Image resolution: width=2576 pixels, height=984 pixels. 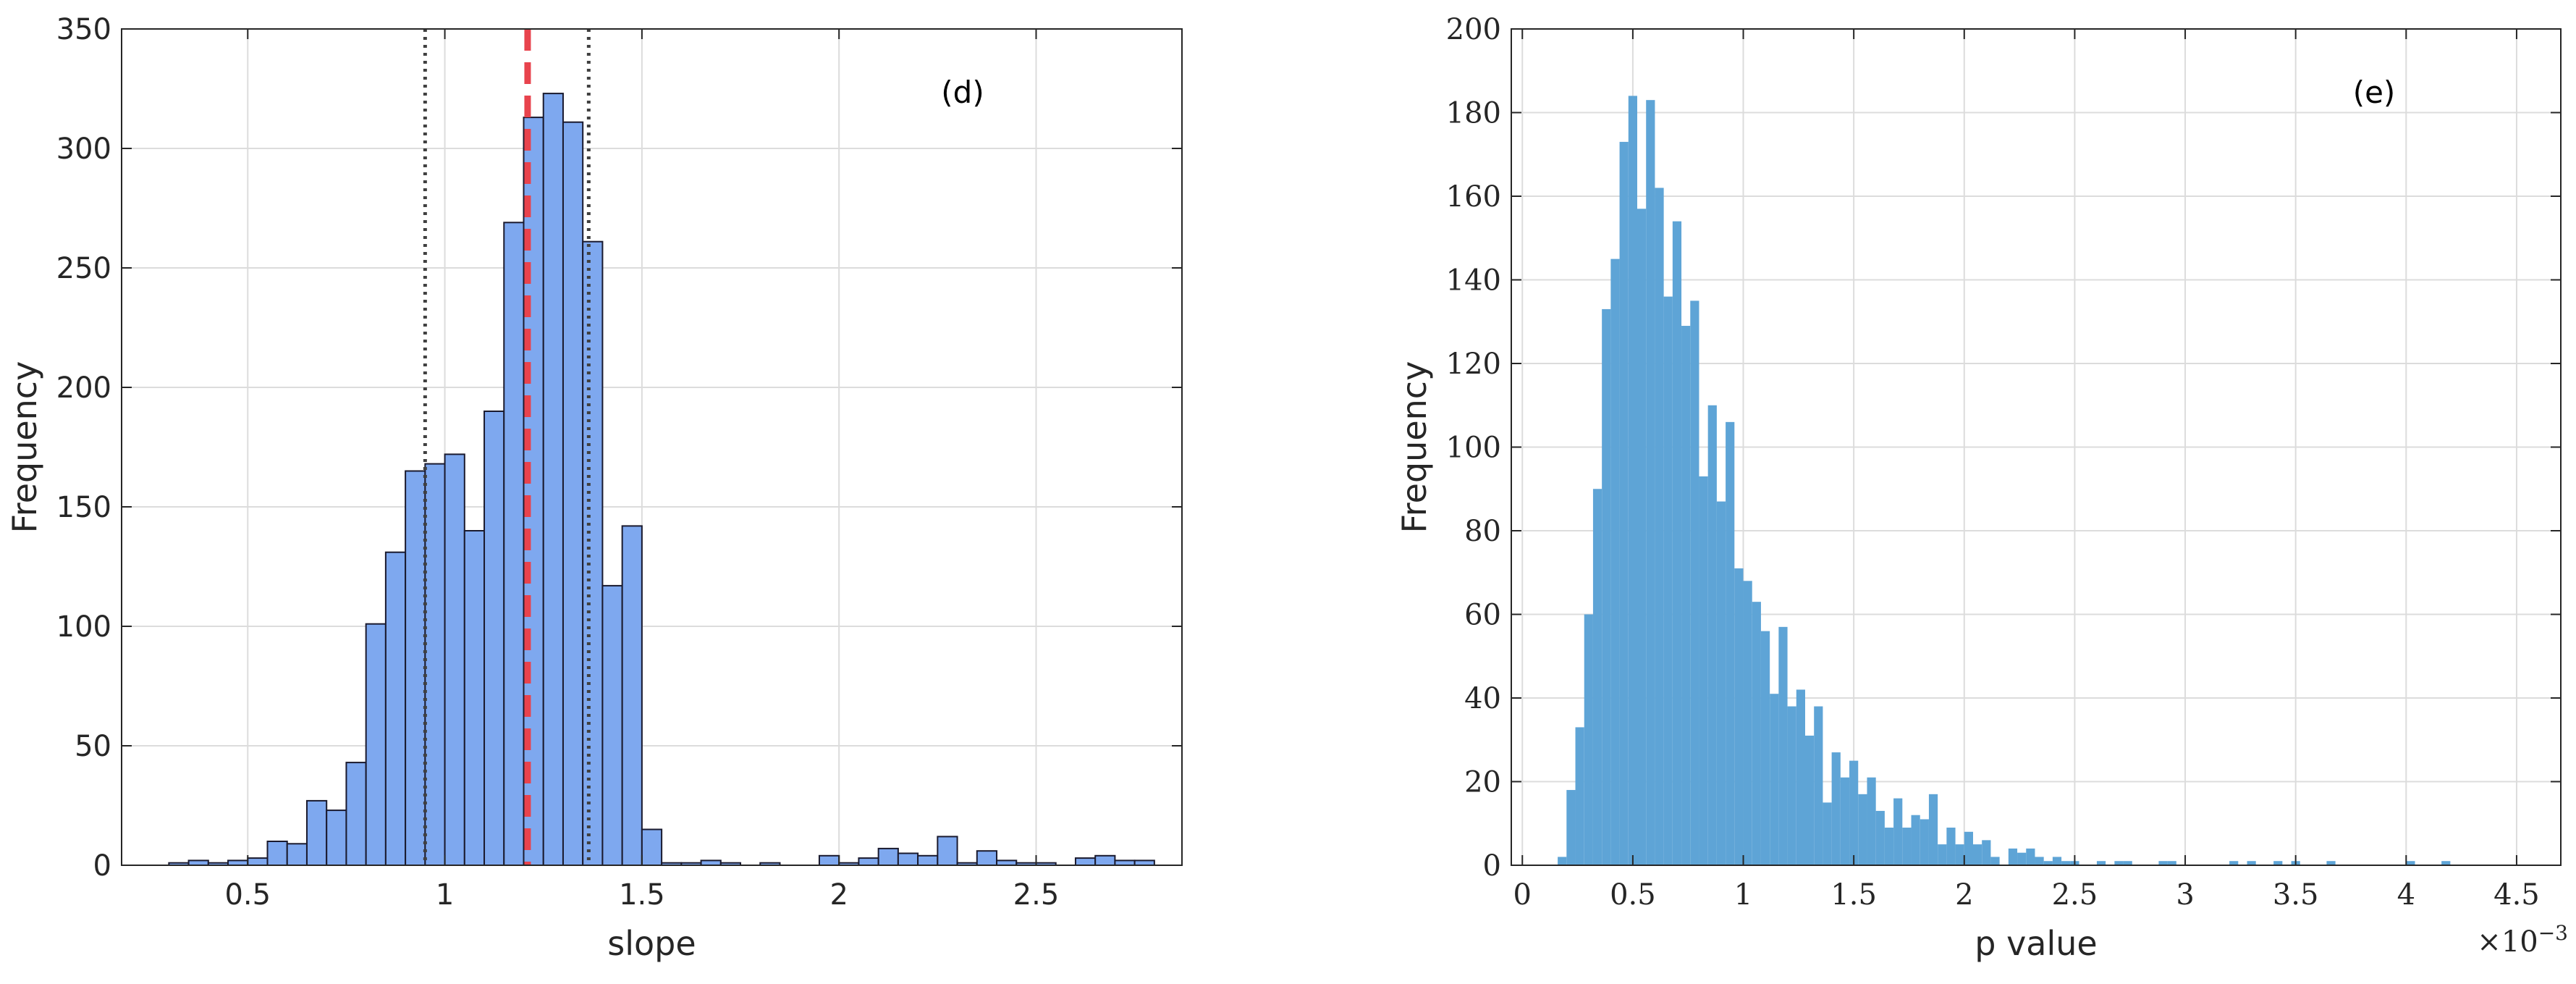 I want to click on y-tick-label: 250, so click(x=83, y=268).